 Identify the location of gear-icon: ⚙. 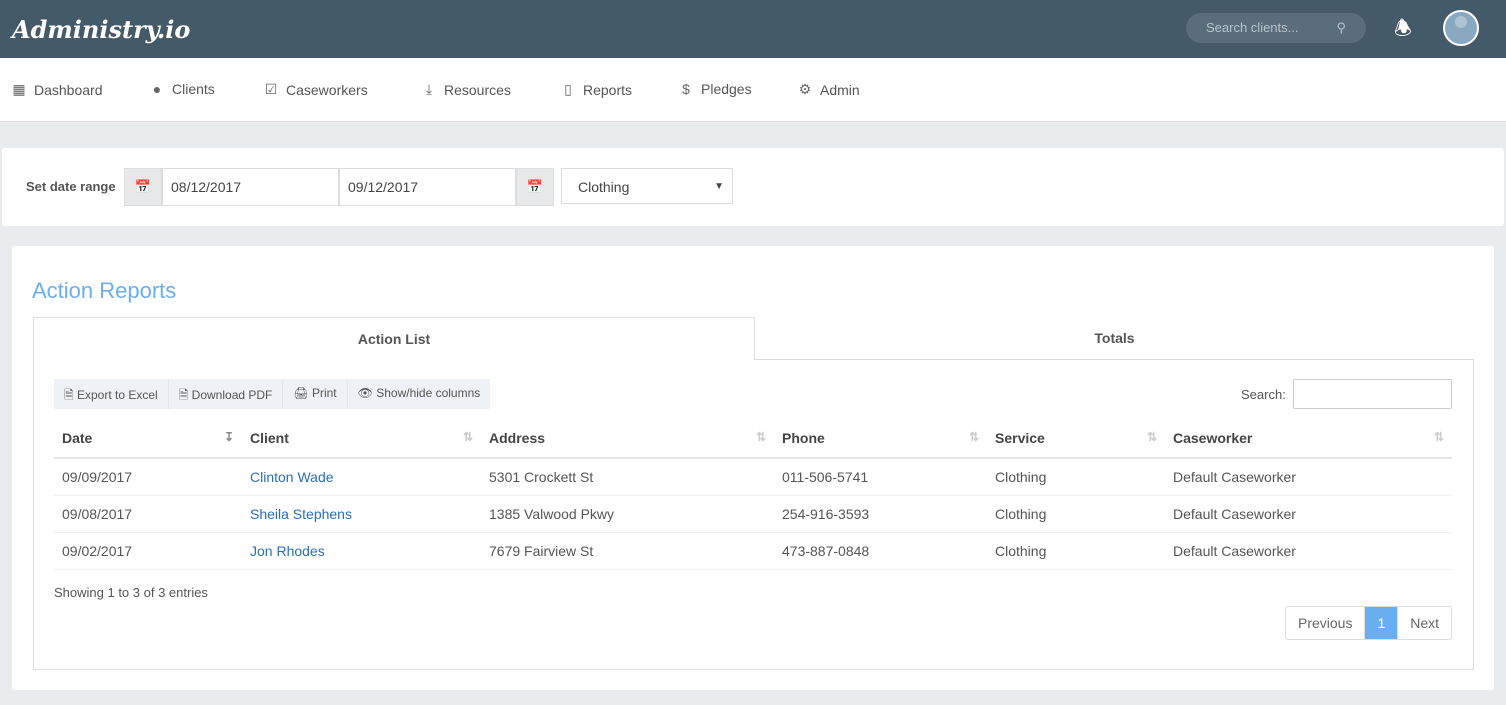
(805, 89).